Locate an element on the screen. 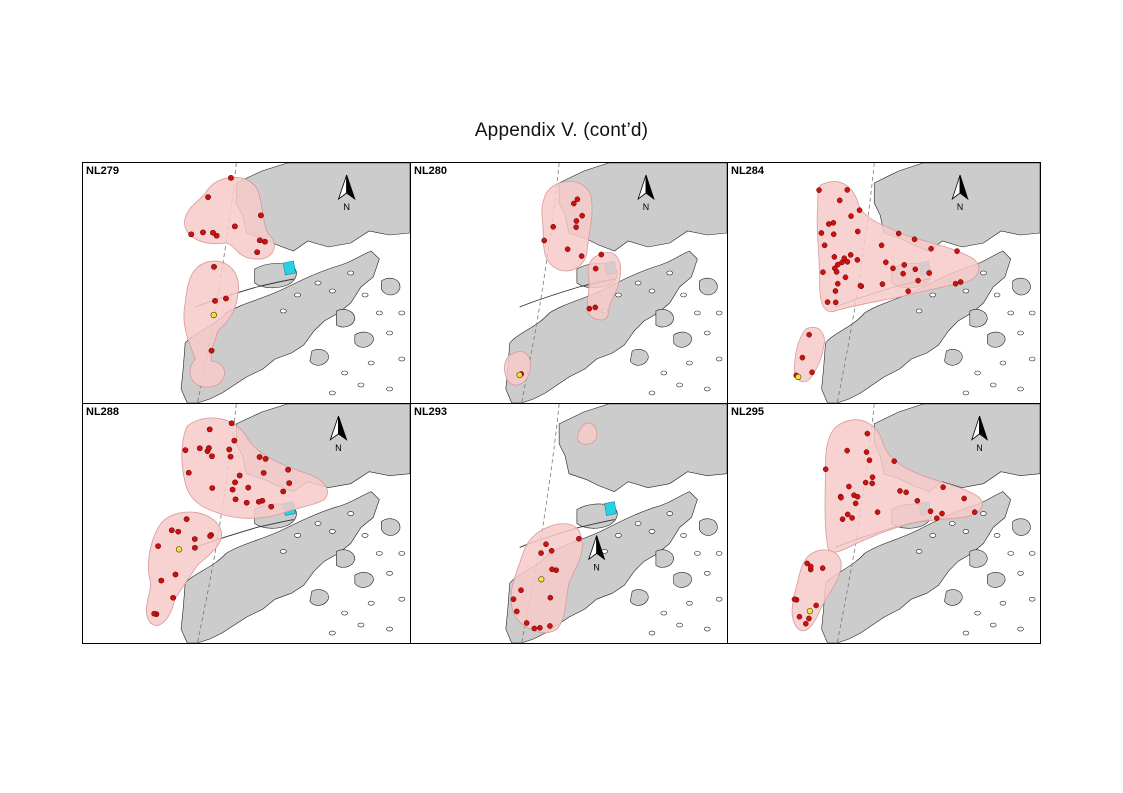 The width and height of the screenshot is (1123, 793). panel-id-label: NL279 is located at coordinates (103, 171).